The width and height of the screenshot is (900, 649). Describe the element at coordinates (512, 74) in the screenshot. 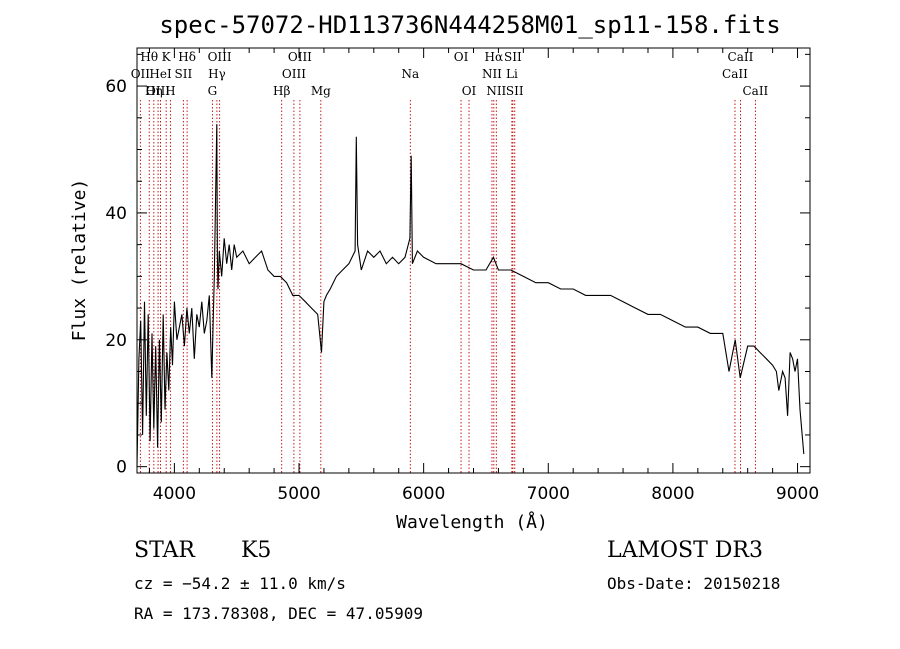

I see `line-marker-label: Li` at that location.